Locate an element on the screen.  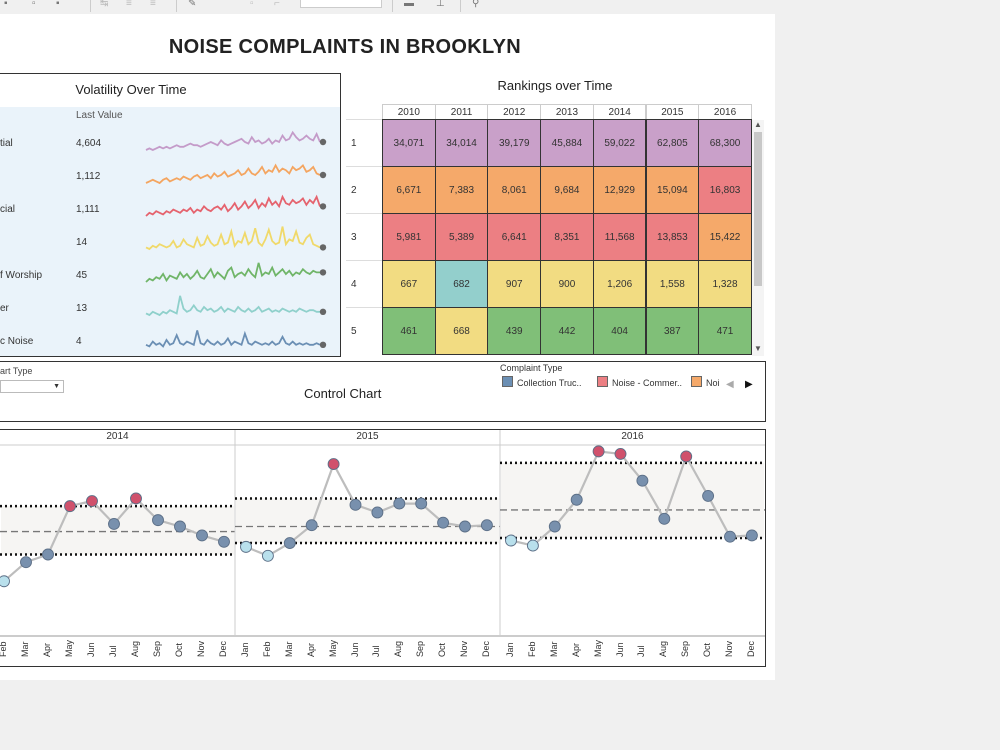
add-sheet-icon: ▪ is located at coordinates (6, 4).